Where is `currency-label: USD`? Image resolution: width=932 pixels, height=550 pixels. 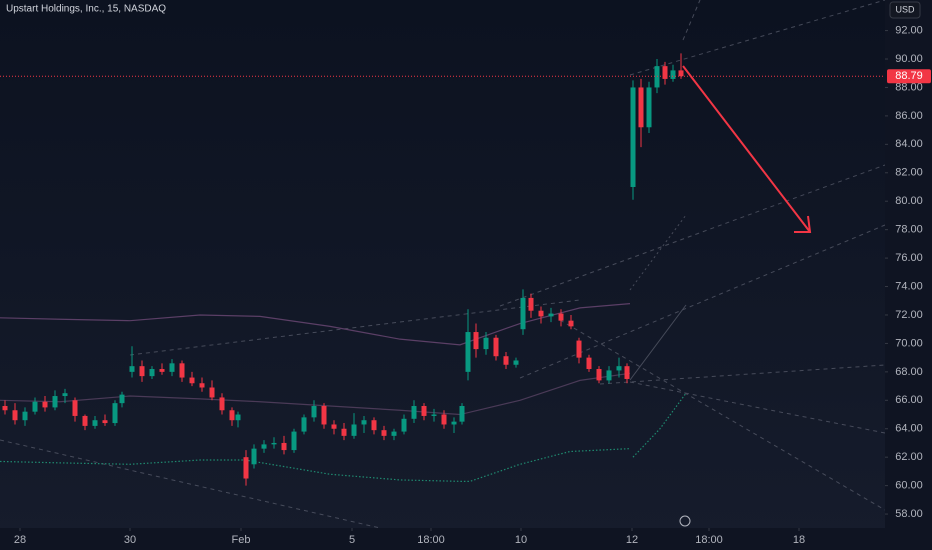
currency-label: USD is located at coordinates (905, 9).